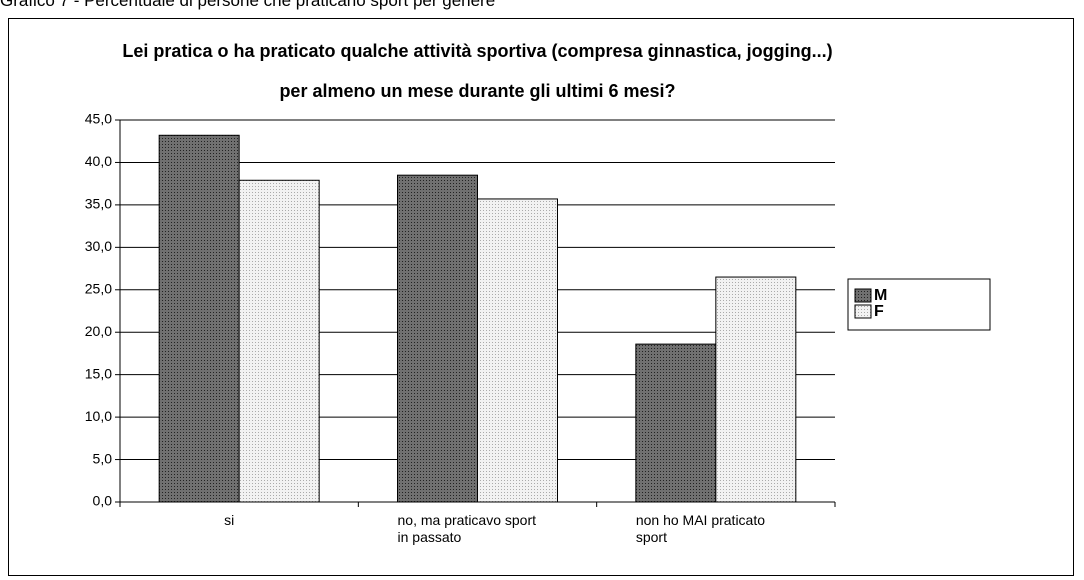 Image resolution: width=1084 pixels, height=580 pixels. Describe the element at coordinates (880, 295) in the screenshot. I see `legend-label: M` at that location.